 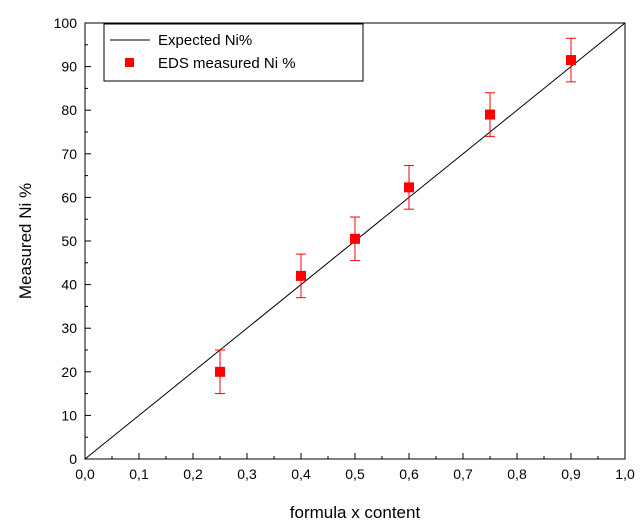 What do you see at coordinates (355, 474) in the screenshot?
I see `x-tick-label: 0,5` at bounding box center [355, 474].